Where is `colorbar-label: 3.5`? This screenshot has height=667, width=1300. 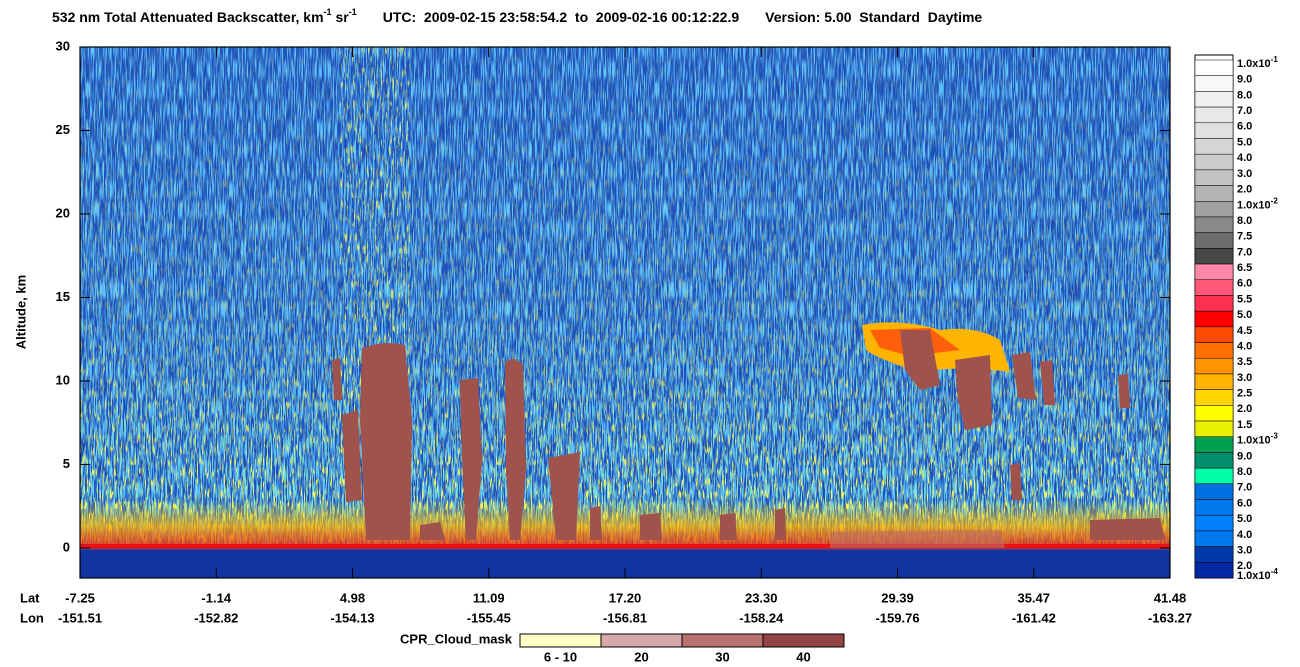 colorbar-label: 3.5 is located at coordinates (1244, 362).